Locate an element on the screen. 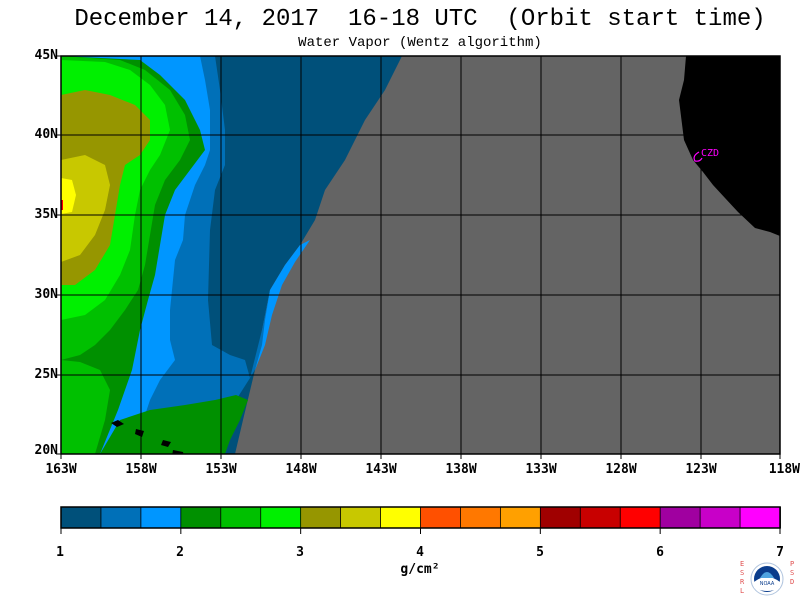  lon-label-118w: 118W is located at coordinates (784, 469).